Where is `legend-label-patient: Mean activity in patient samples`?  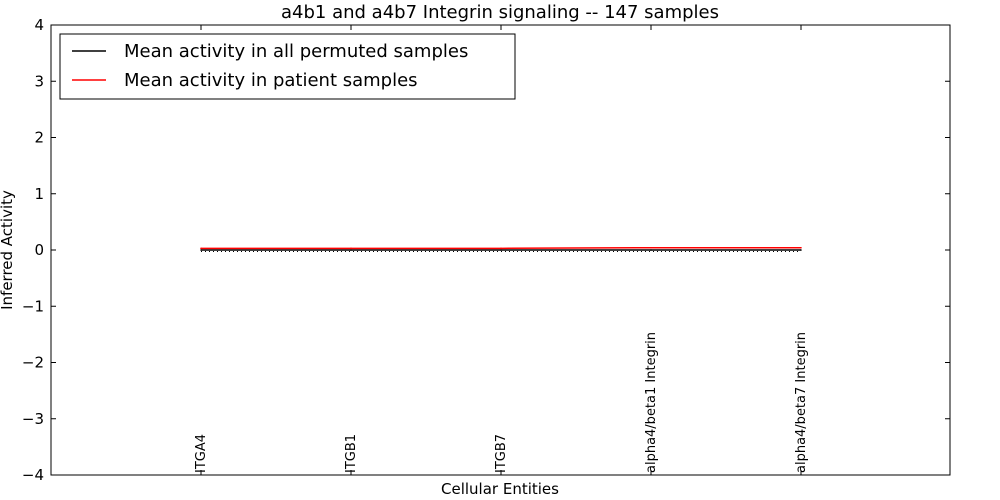 legend-label-patient: Mean activity in patient samples is located at coordinates (271, 80).